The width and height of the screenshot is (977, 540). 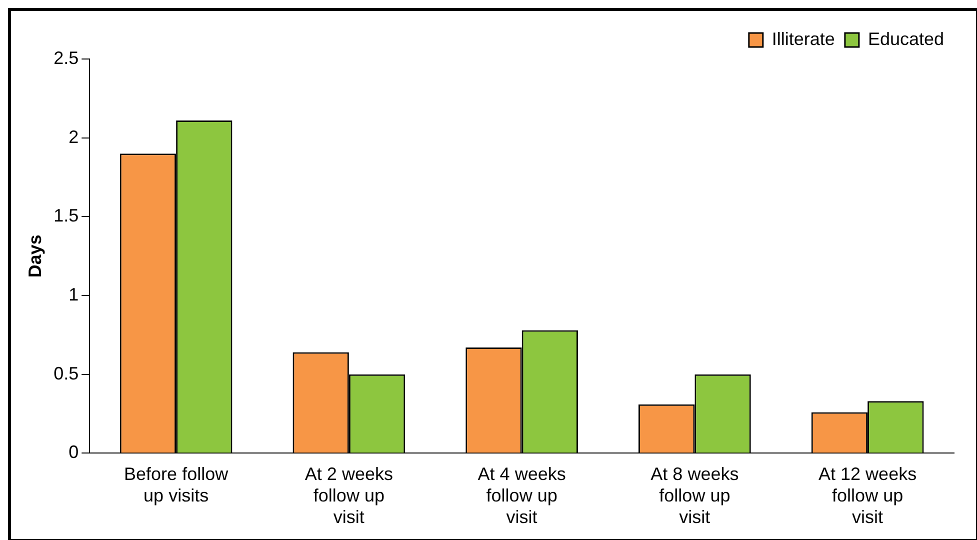 I want to click on y-tick-label: 2.5, so click(x=66, y=58).